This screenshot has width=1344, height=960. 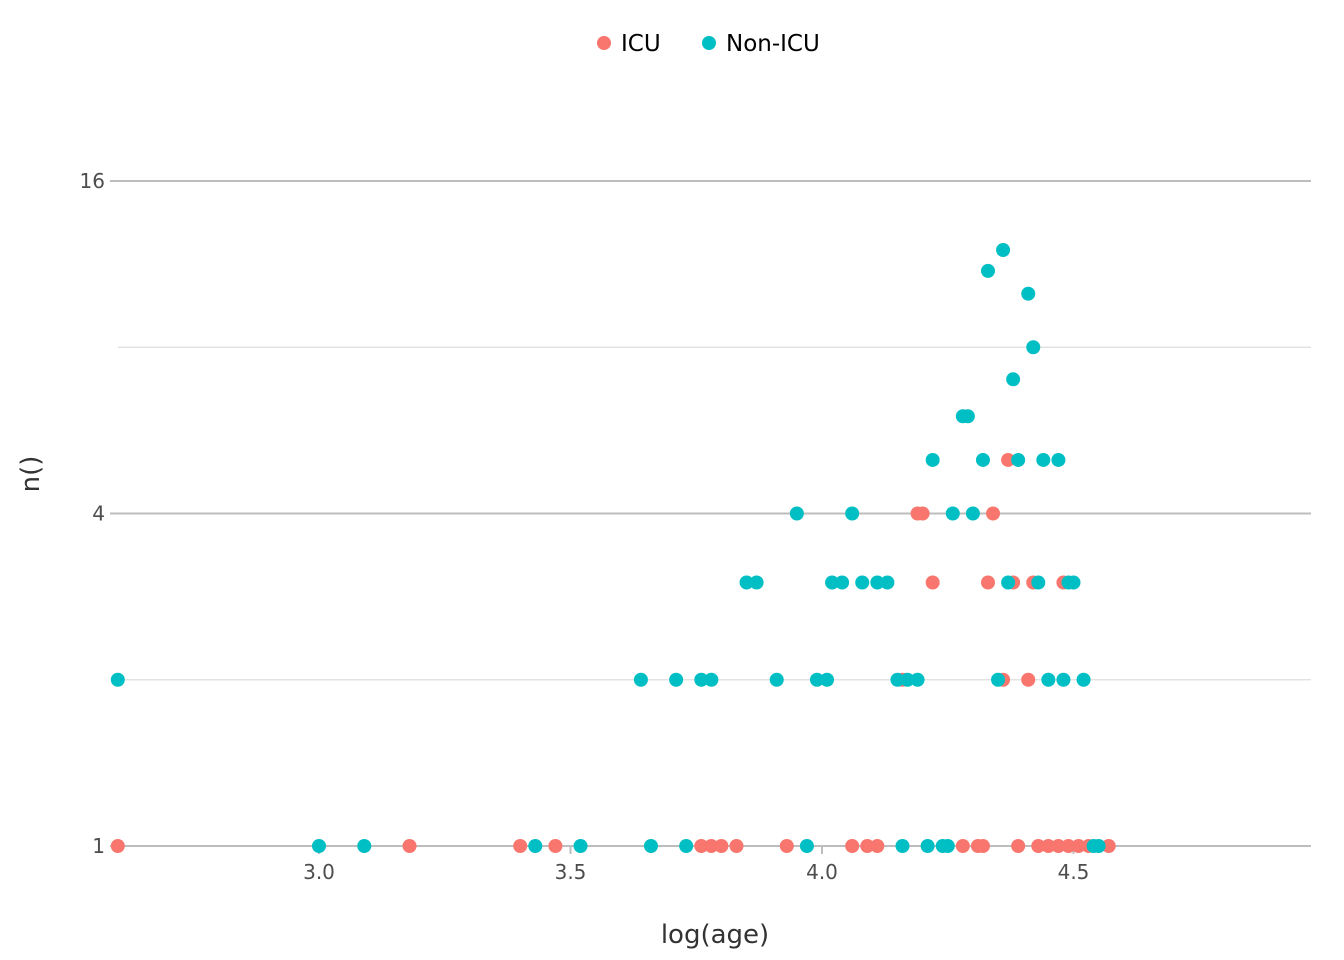 What do you see at coordinates (696, 865) in the screenshot?
I see `x-axis-ticks: 3.0 3.5 4.0 4.5` at bounding box center [696, 865].